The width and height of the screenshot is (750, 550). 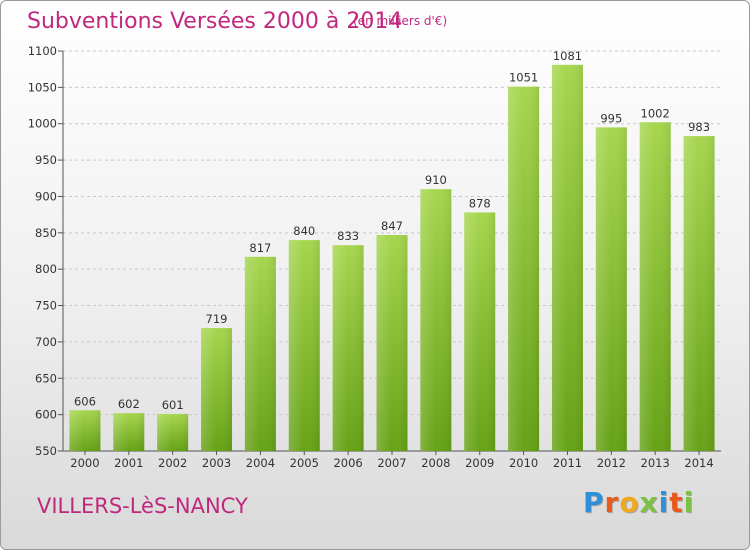 I want to click on chart-unit-note: (en milliers d'€), so click(x=400, y=21).